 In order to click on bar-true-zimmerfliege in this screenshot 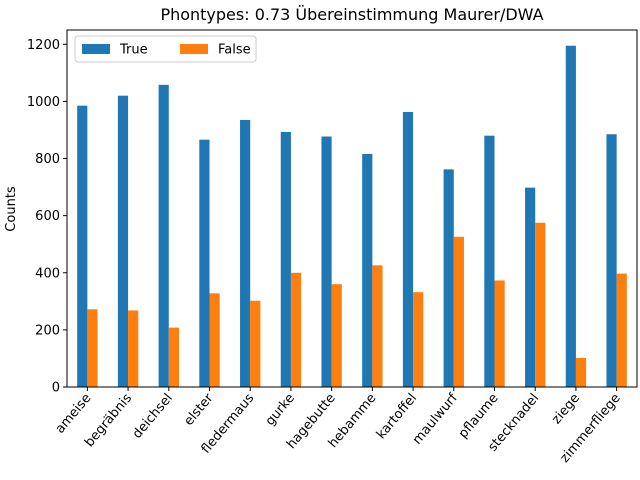, I will do `click(611, 260)`.